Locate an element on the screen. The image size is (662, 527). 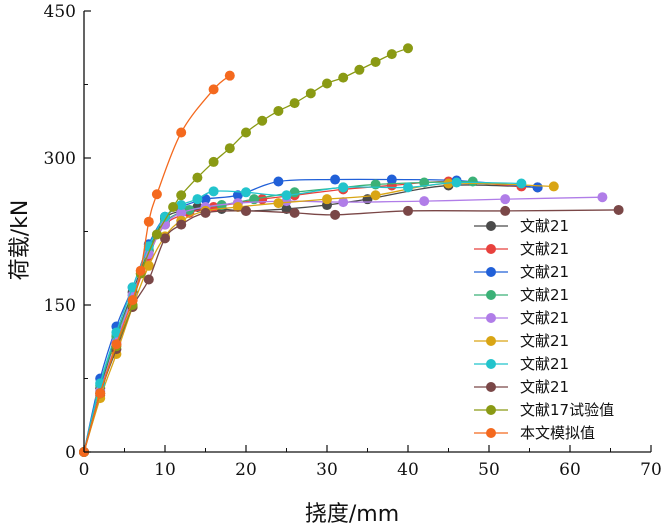
legend-item-4: 文献21 is located at coordinates (521, 295).